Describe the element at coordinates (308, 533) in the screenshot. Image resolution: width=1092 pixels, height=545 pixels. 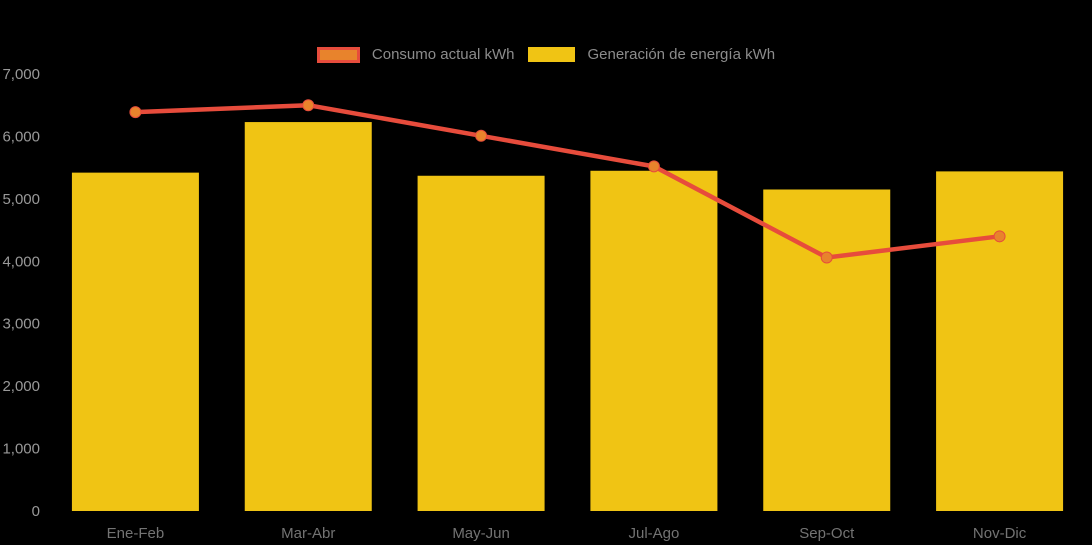
I see `x-axis-category-label: Mar-Abr` at that location.